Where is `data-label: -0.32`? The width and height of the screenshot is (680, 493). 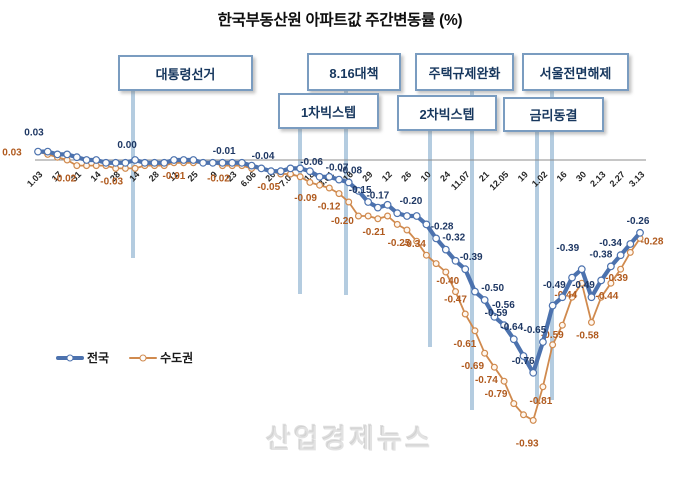 data-label: -0.32 is located at coordinates (453, 238).